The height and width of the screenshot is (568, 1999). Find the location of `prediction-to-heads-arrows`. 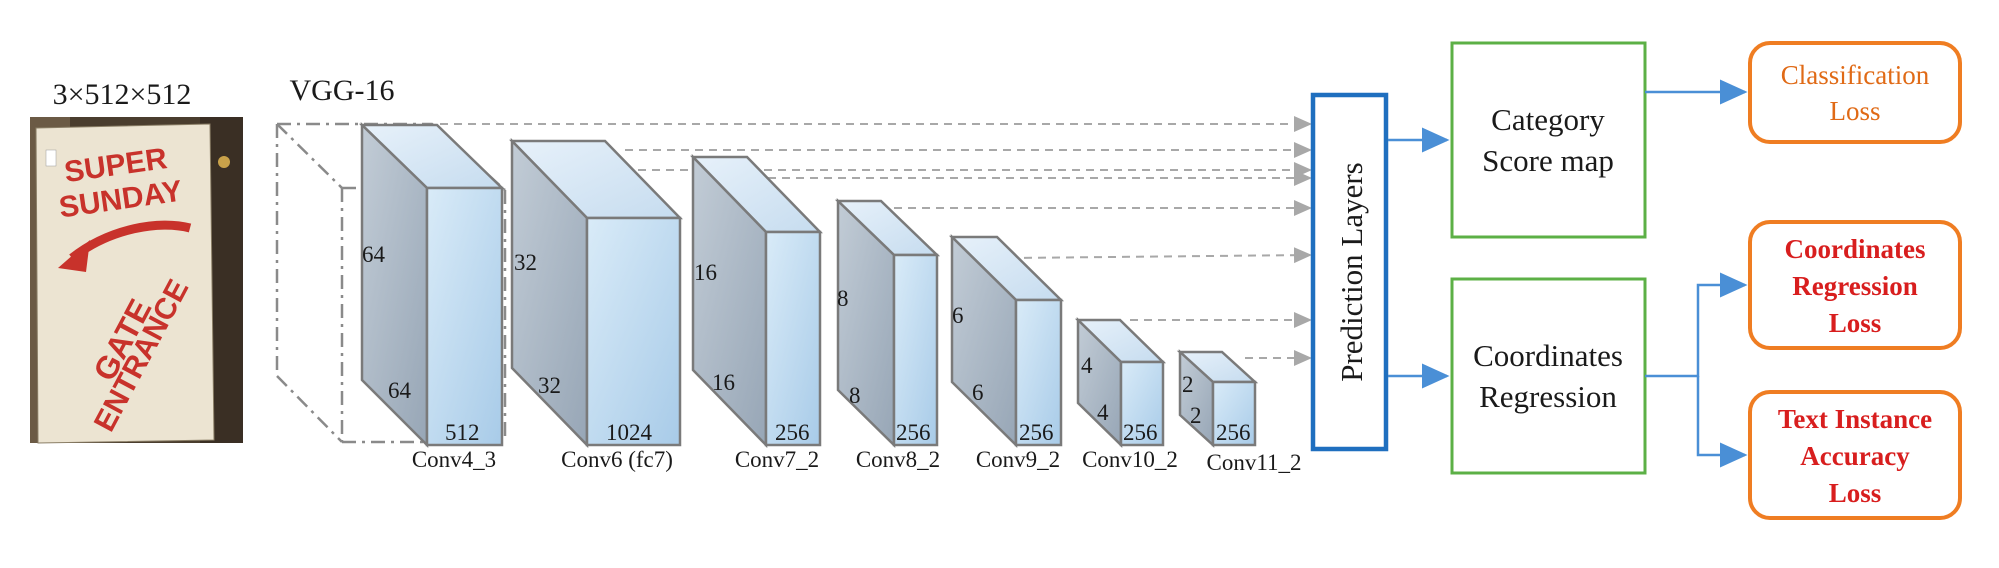

prediction-to-heads-arrows is located at coordinates (1419, 258).